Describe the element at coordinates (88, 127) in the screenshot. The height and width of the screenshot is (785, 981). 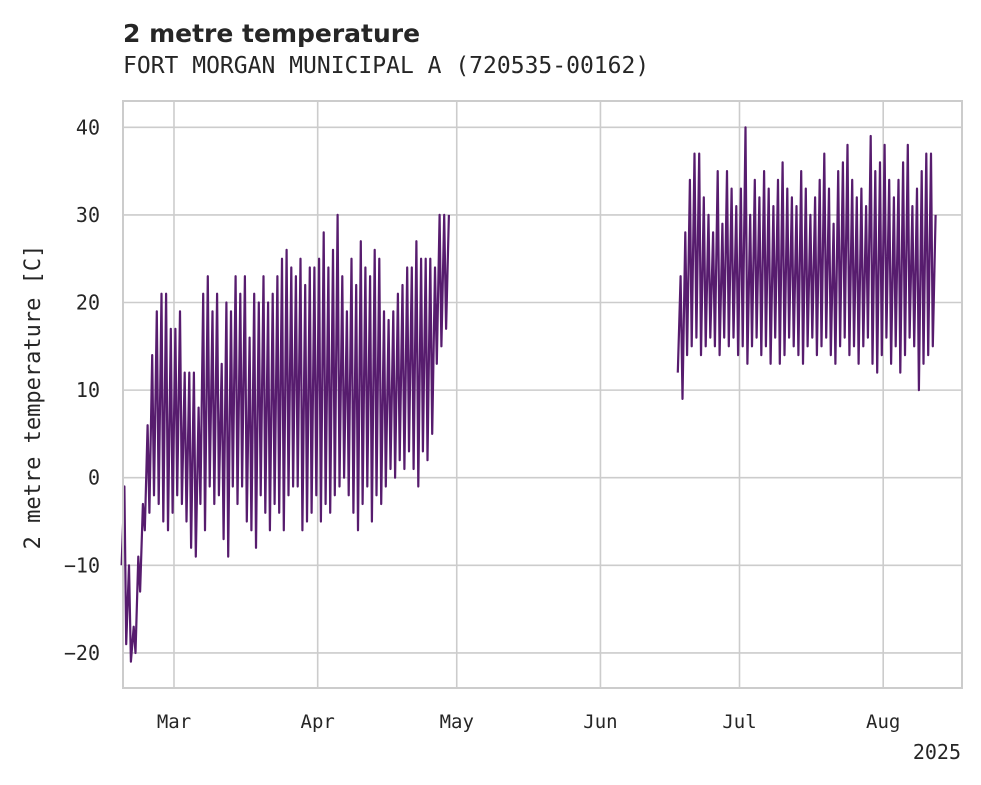
I see `y-tick-label: 40` at that location.